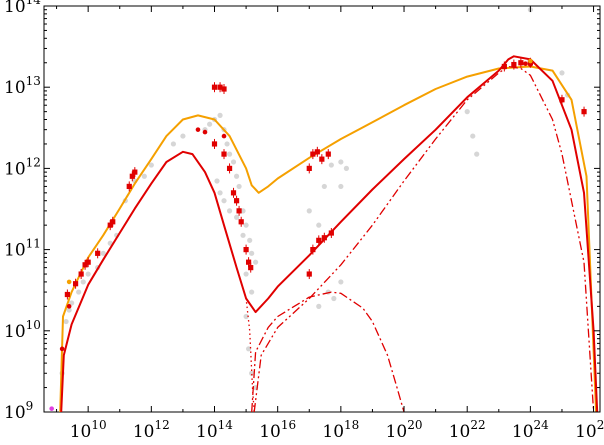 The image size is (604, 445). Describe the element at coordinates (214, 429) in the screenshot. I see `x-tick-label: 1014` at that location.